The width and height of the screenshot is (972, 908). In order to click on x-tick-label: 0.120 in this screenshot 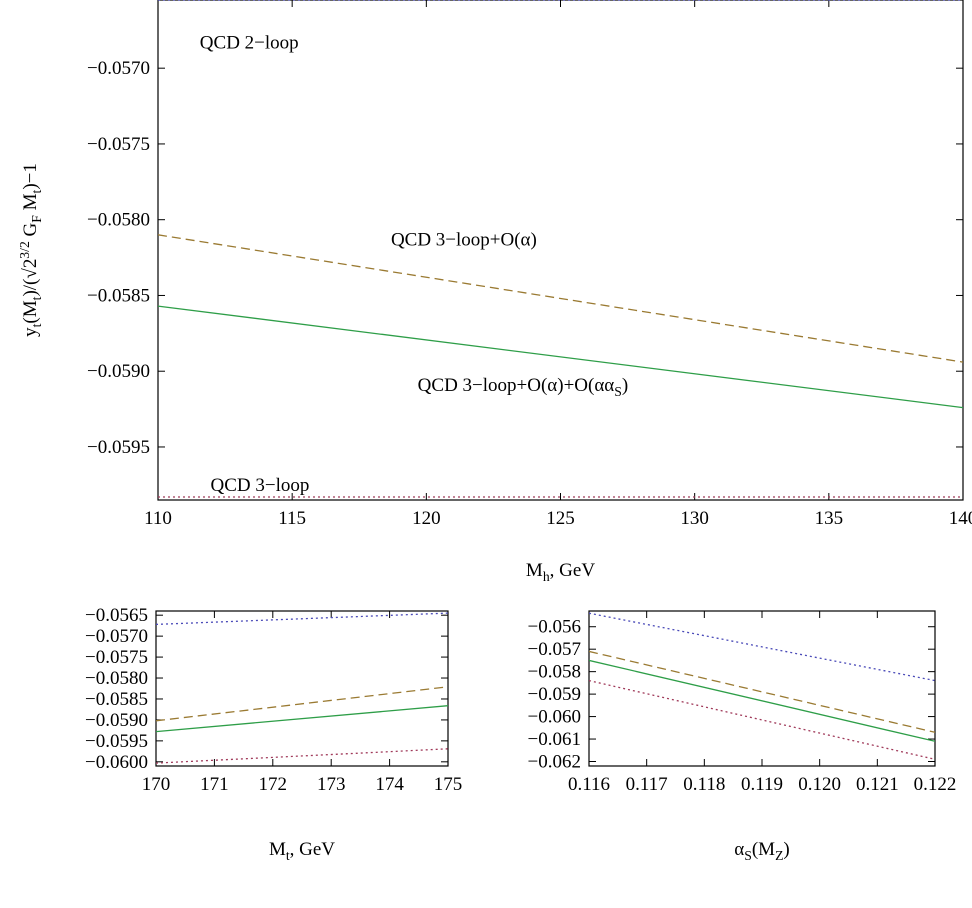, I will do `click(819, 784)`.